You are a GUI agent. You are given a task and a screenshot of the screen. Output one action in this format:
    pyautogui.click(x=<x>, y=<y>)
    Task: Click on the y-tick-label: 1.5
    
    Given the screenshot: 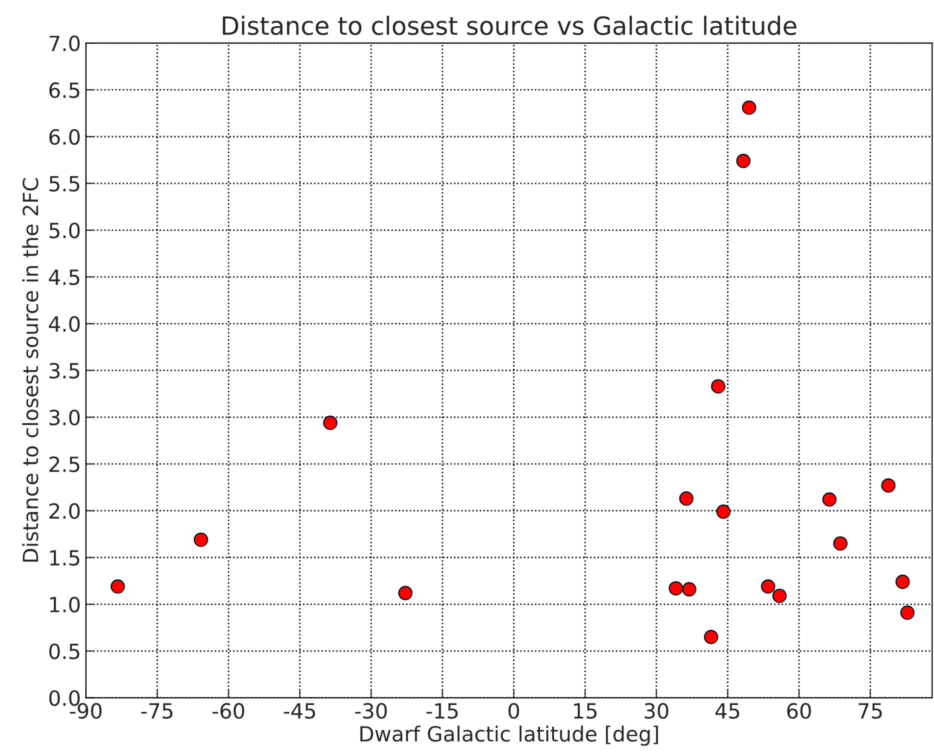 What is the action you would take?
    pyautogui.click(x=65, y=558)
    